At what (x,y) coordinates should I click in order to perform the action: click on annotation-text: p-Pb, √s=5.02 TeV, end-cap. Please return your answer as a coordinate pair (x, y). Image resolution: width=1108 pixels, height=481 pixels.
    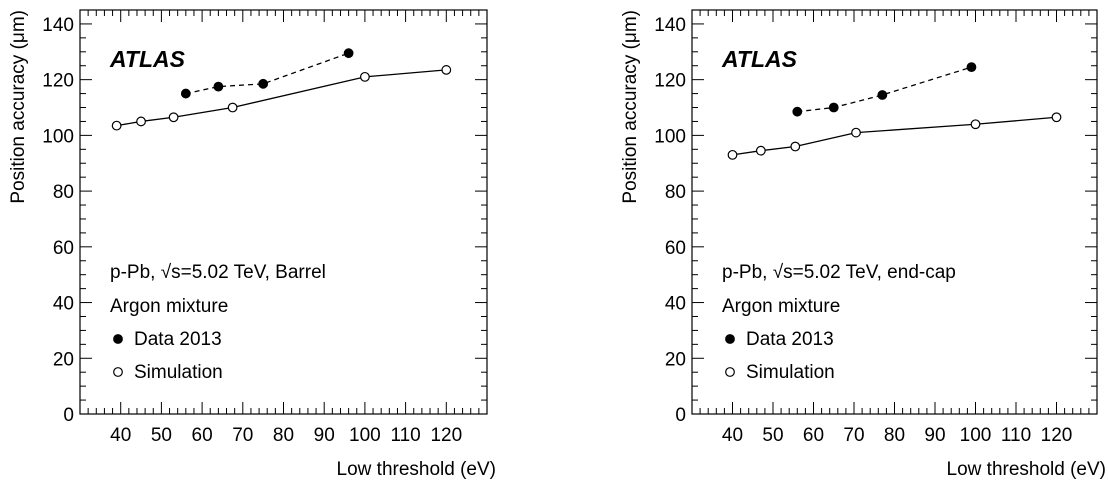
    Looking at the image, I should click on (839, 272).